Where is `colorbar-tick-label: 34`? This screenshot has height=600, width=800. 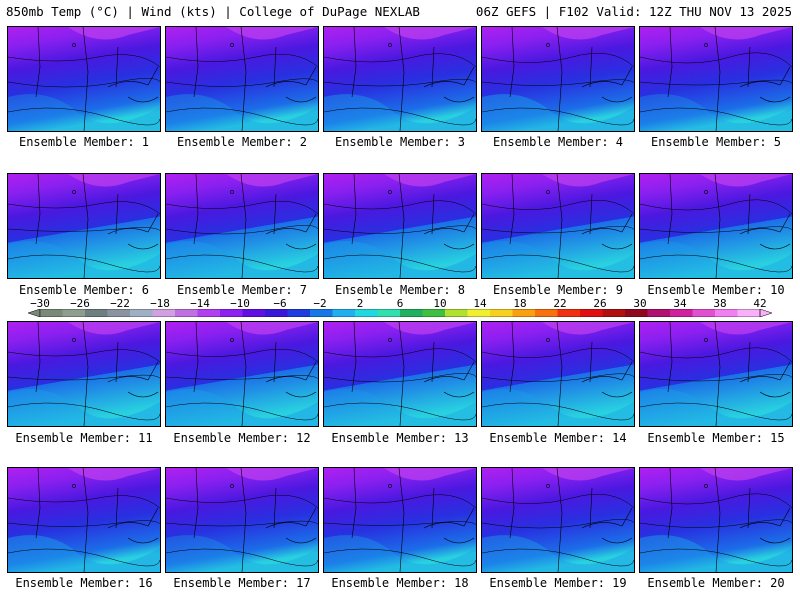 colorbar-tick-label: 34 is located at coordinates (680, 303).